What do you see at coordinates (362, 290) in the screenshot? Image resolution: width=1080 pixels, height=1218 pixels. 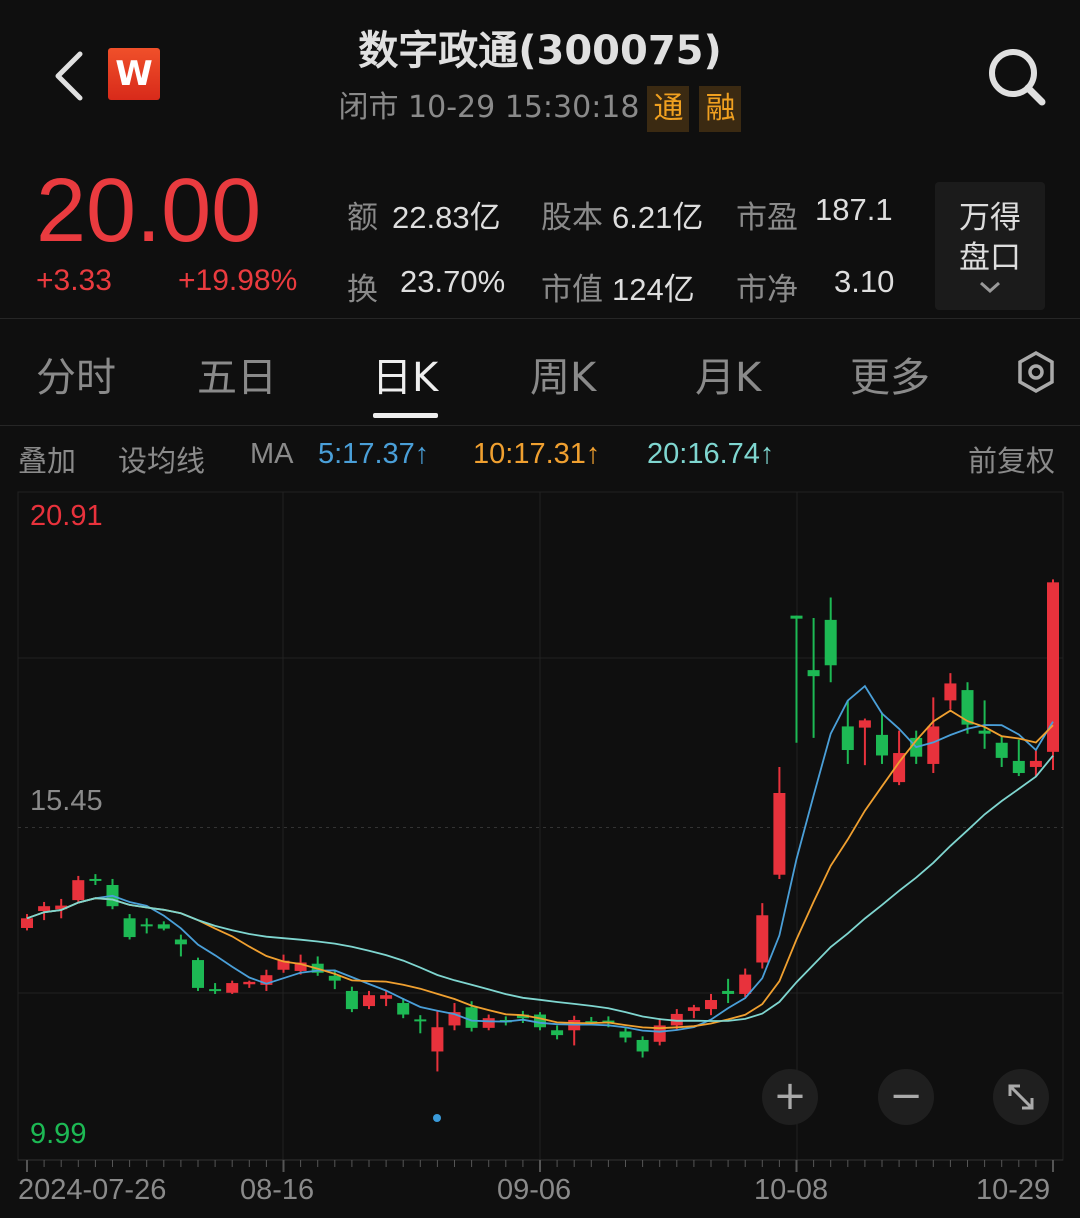 I see `stat-label-turnover: 换` at bounding box center [362, 290].